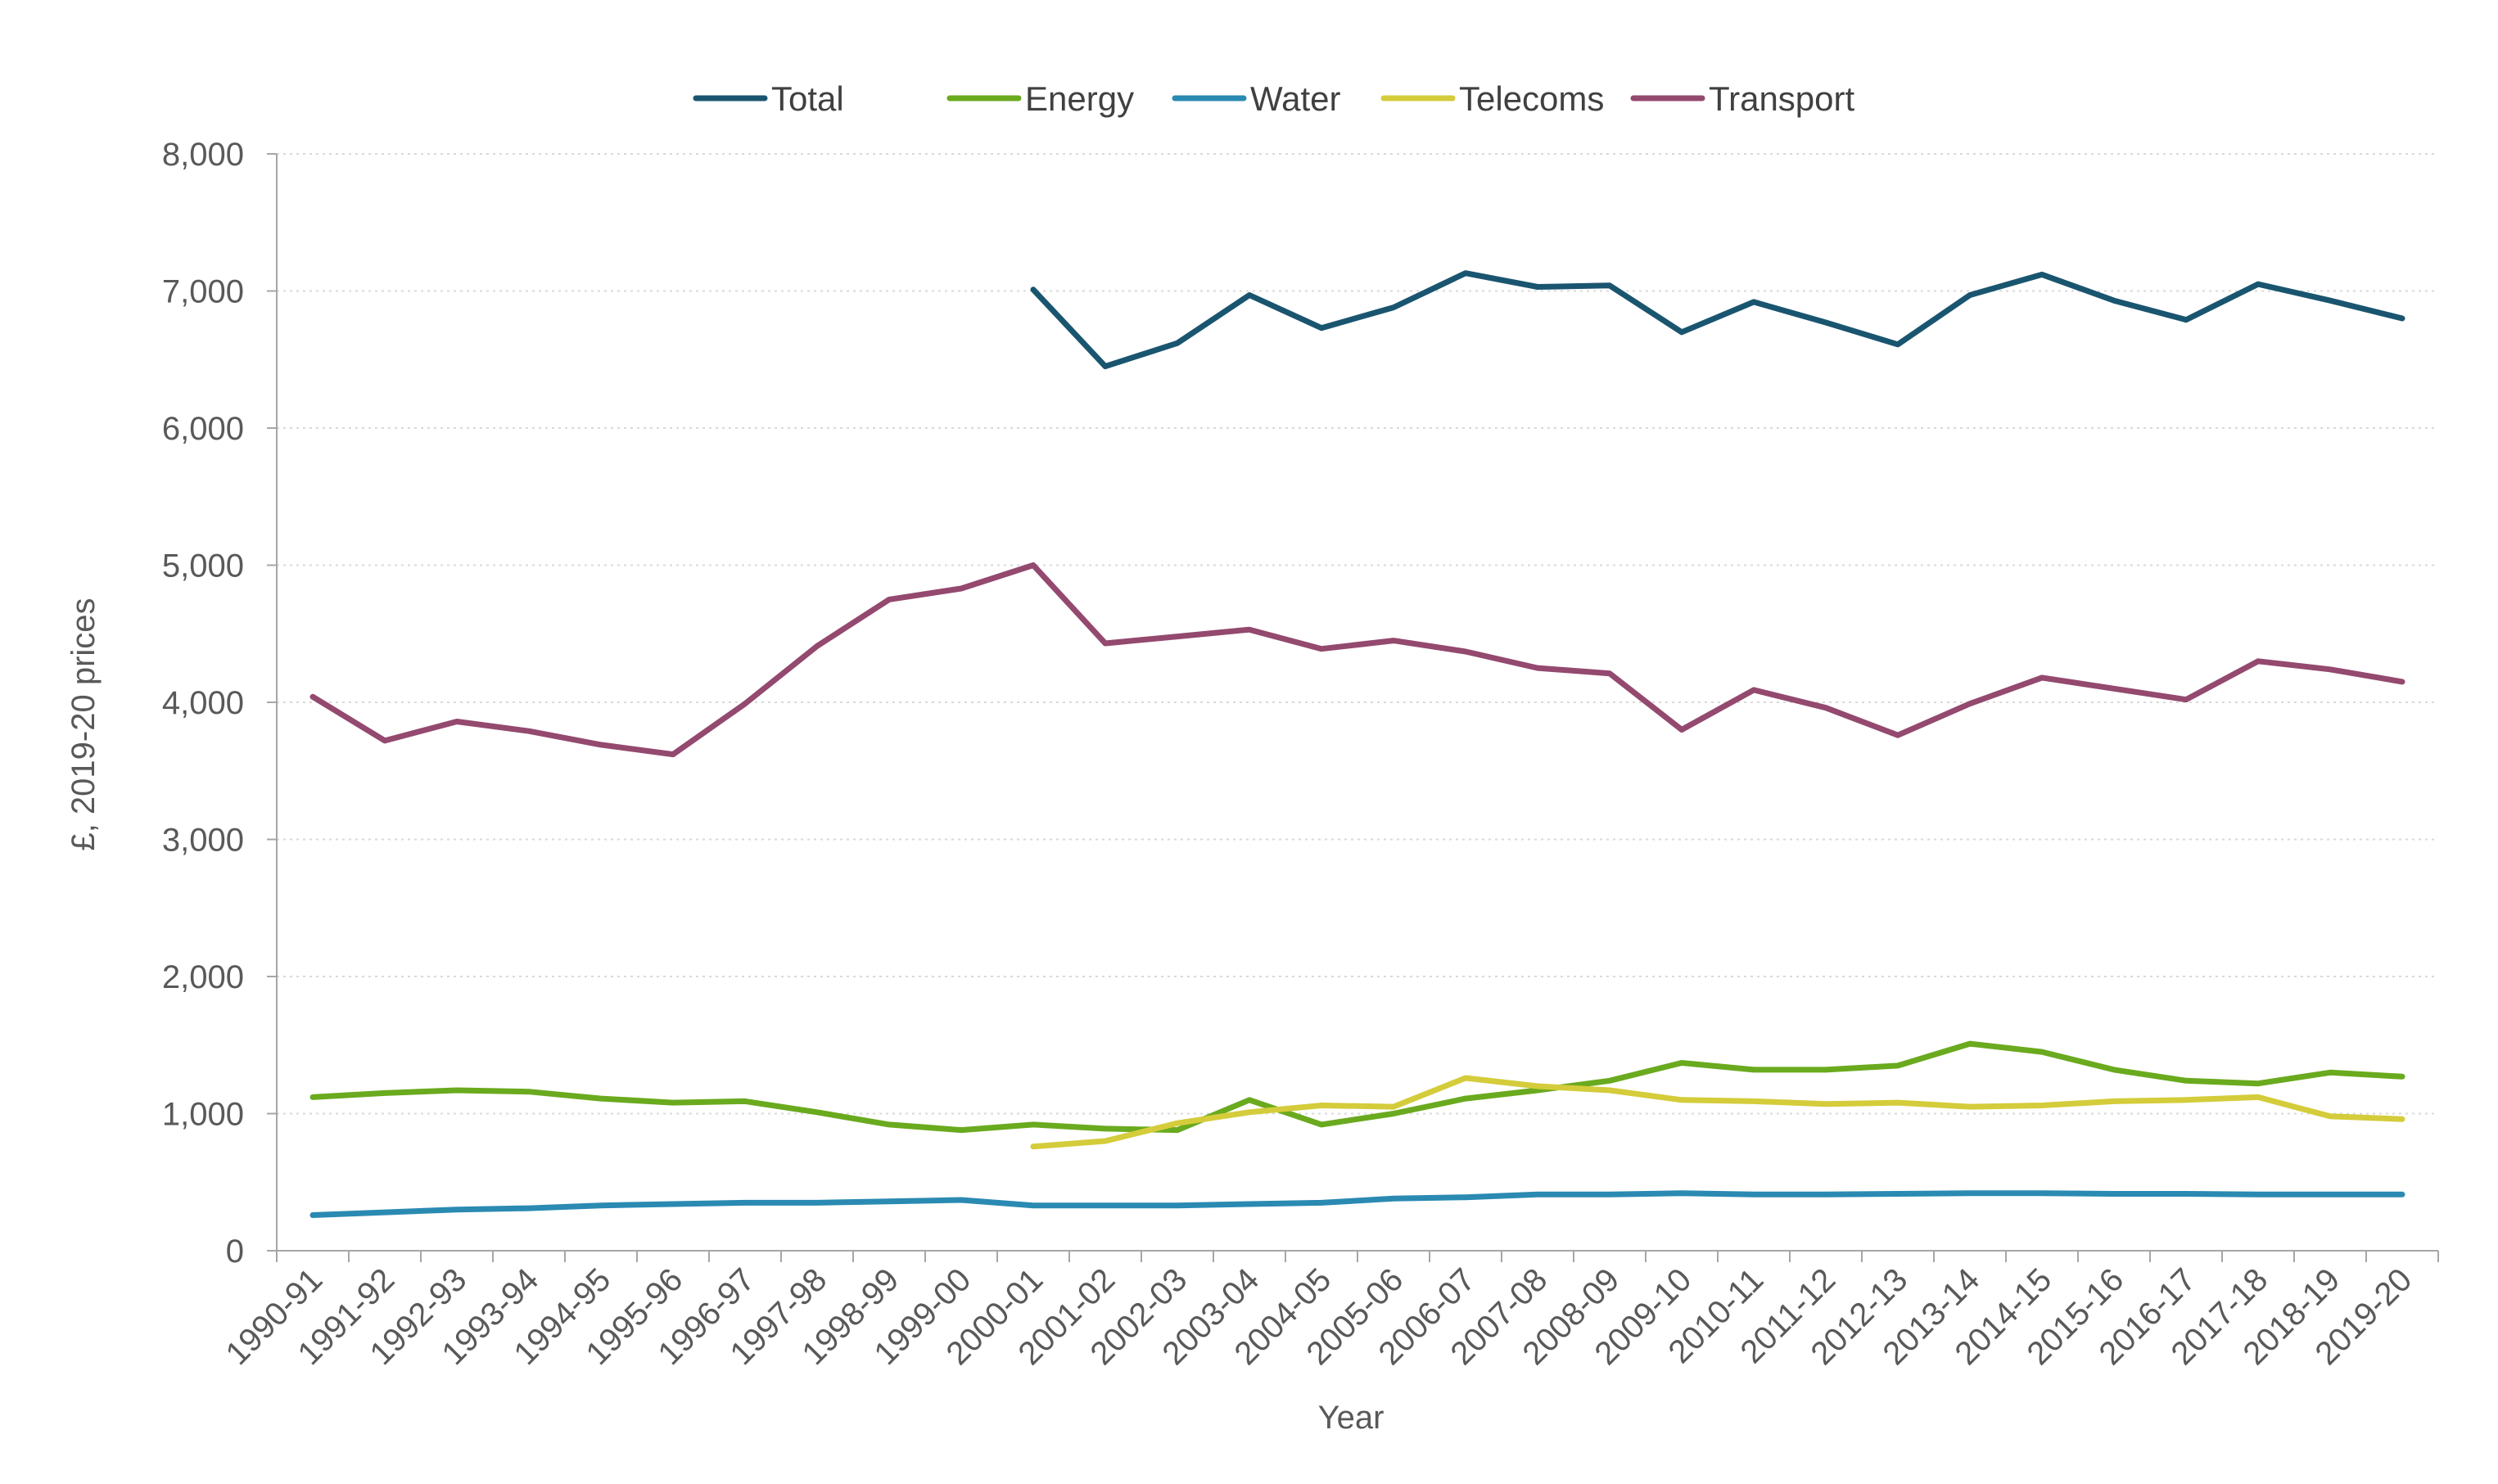 This screenshot has height=1484, width=2498. I want to click on y-axis-title: £, 2019-20 prices, so click(83, 724).